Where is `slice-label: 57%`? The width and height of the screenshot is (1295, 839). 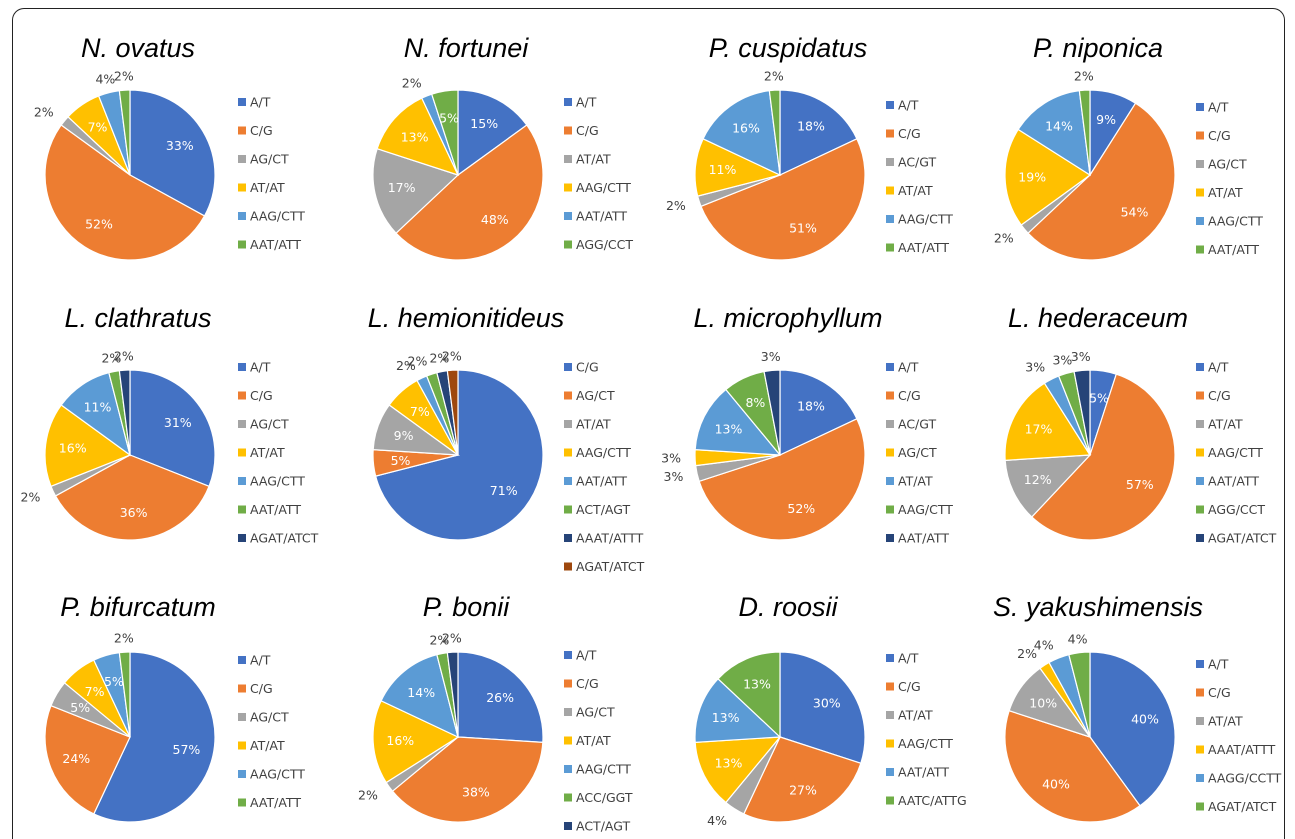
slice-label: 57% is located at coordinates (187, 749).